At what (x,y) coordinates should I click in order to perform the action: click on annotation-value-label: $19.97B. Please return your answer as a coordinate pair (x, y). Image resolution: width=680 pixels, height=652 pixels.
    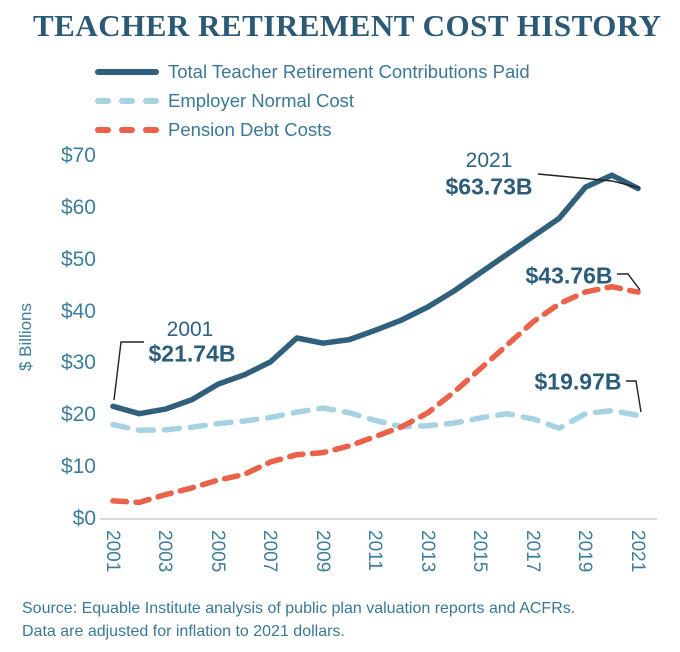
    Looking at the image, I should click on (578, 381).